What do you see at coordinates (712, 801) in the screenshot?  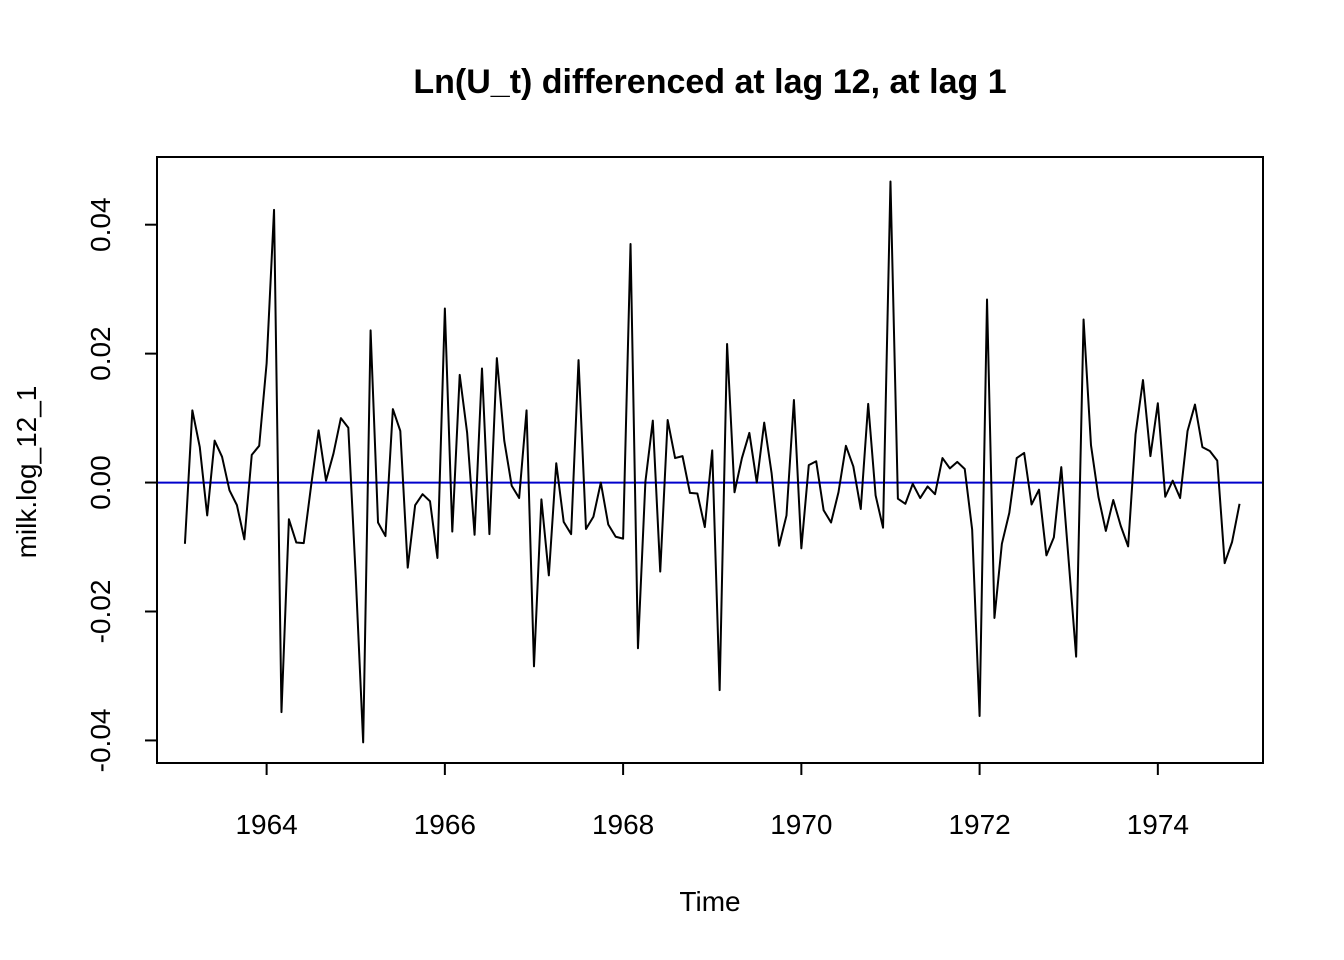 I see `x-axis: 1964 1966 1968 1970 1972 1974` at bounding box center [712, 801].